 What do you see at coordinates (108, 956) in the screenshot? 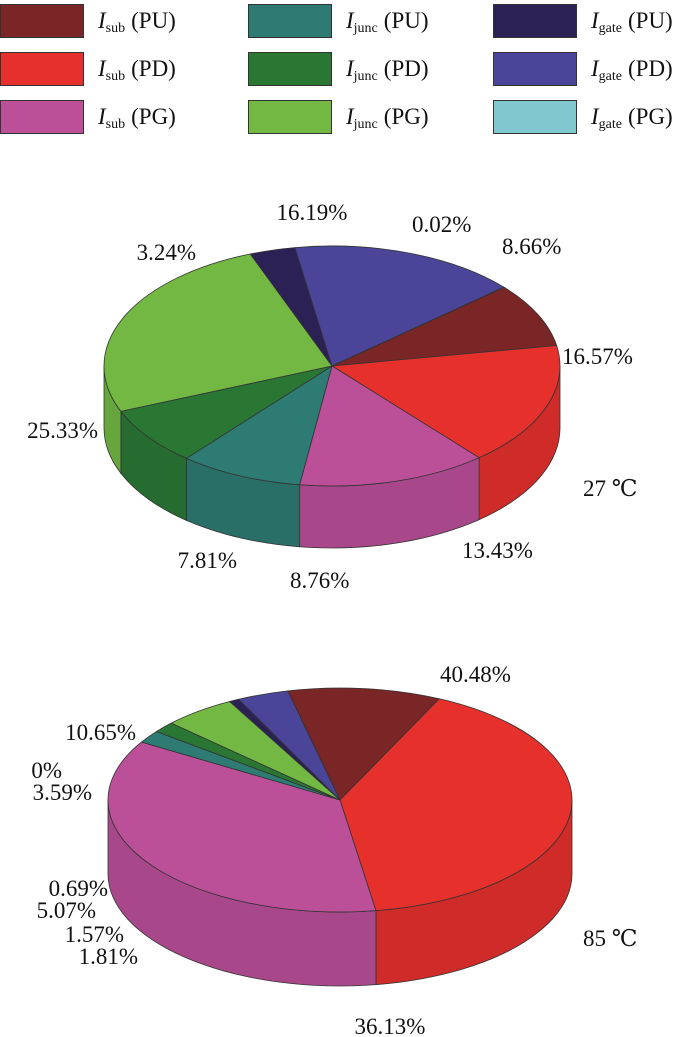
I see `pie2-label-ijunc-pu: 1.81%` at bounding box center [108, 956].